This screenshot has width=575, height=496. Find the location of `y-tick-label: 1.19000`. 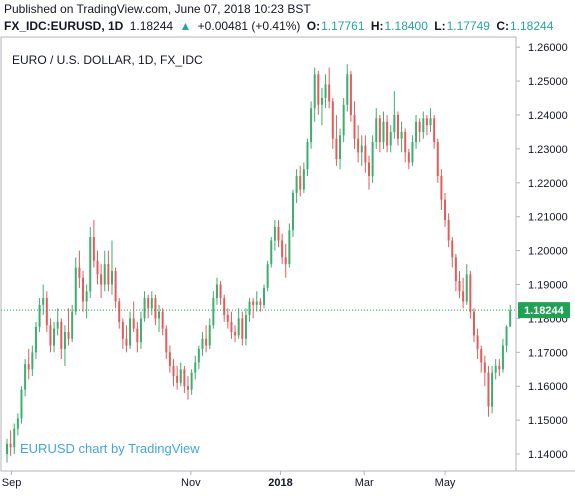

y-tick-label: 1.19000 is located at coordinates (548, 286).